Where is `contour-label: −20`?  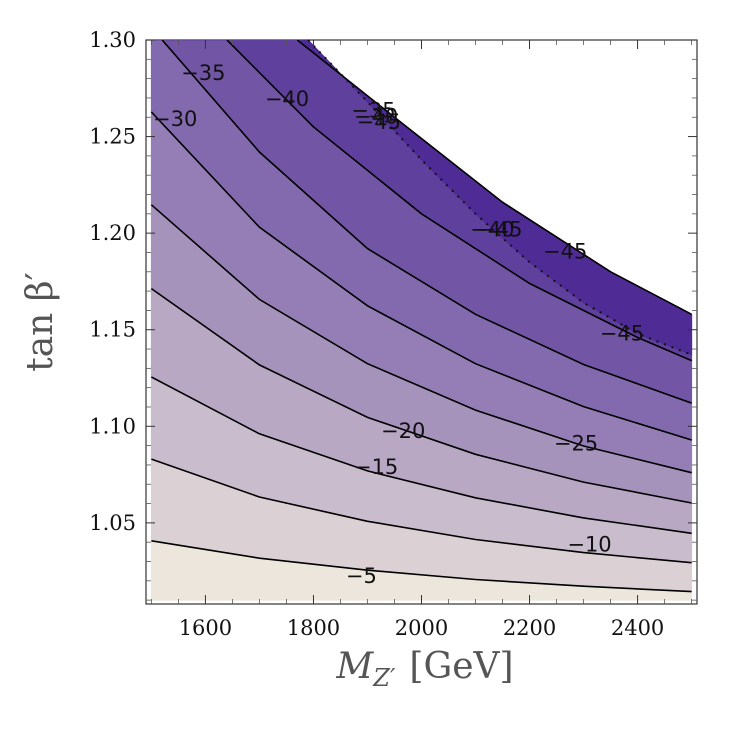
contour-label: −20 is located at coordinates (403, 431).